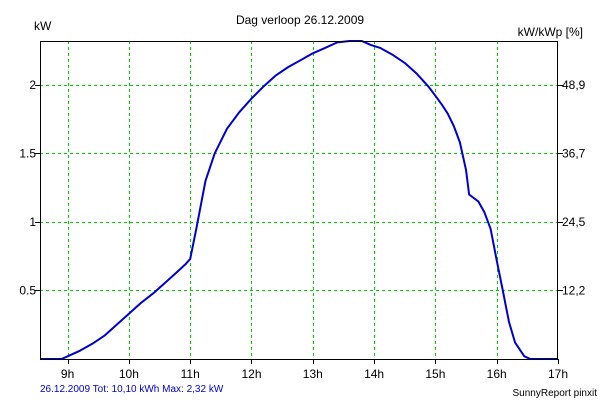 Image resolution: width=600 pixels, height=400 pixels. I want to click on y-tick-label-right: 36,7, so click(574, 153).